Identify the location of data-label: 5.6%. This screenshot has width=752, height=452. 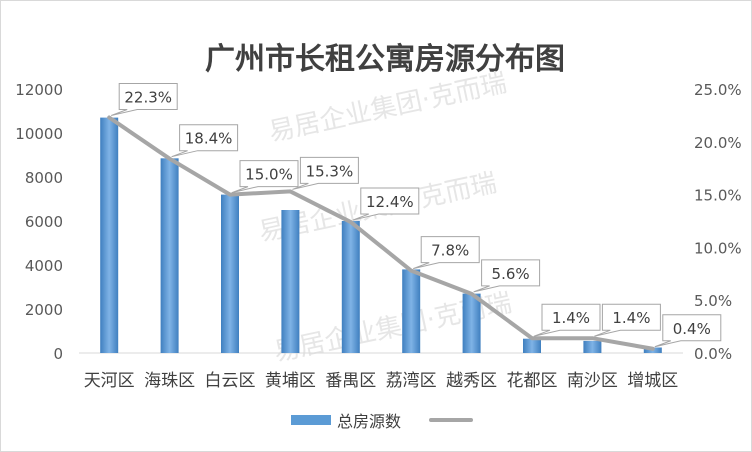
(507, 276).